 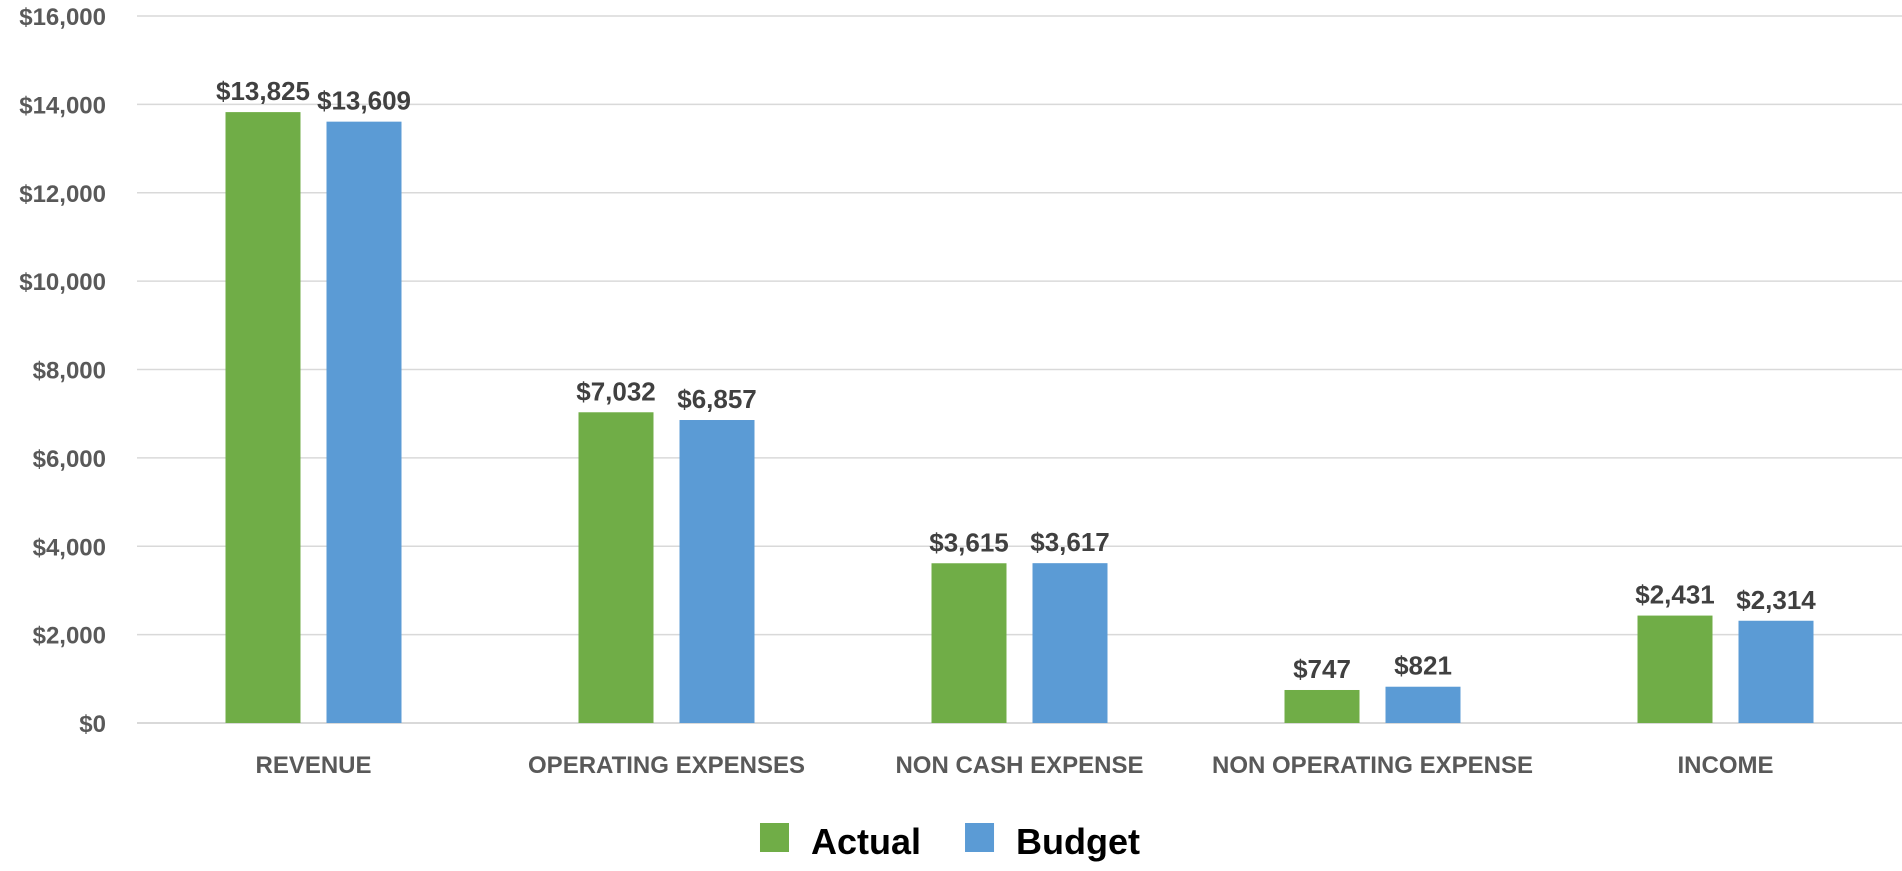 I want to click on legend-label-actual: Actual, so click(x=866, y=841).